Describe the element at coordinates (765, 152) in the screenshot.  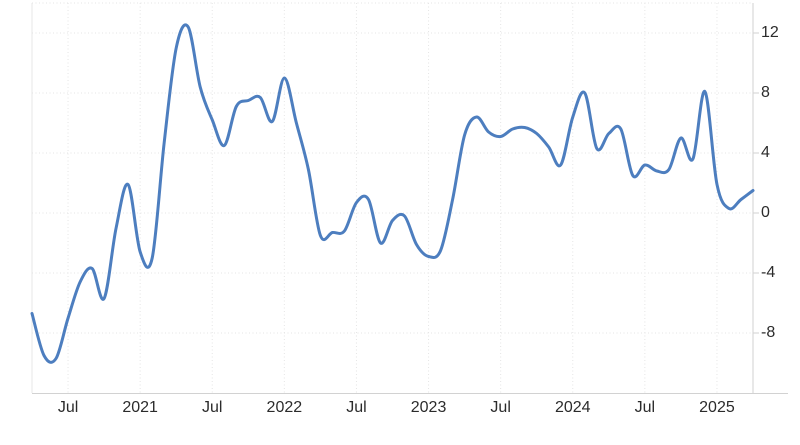
I see `y-axis-tick-label: 4` at that location.